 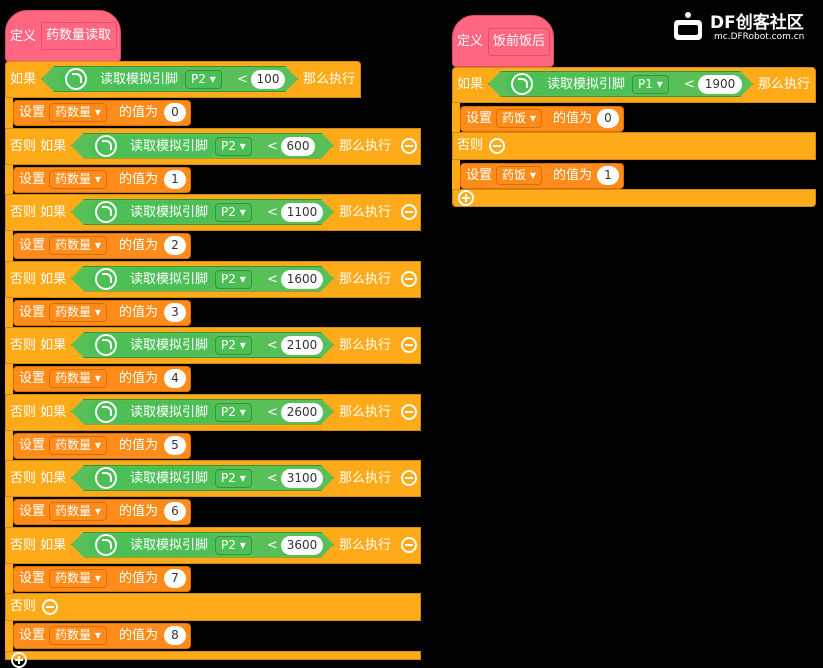 I want to click on threshold-input: 2100, so click(x=302, y=345).